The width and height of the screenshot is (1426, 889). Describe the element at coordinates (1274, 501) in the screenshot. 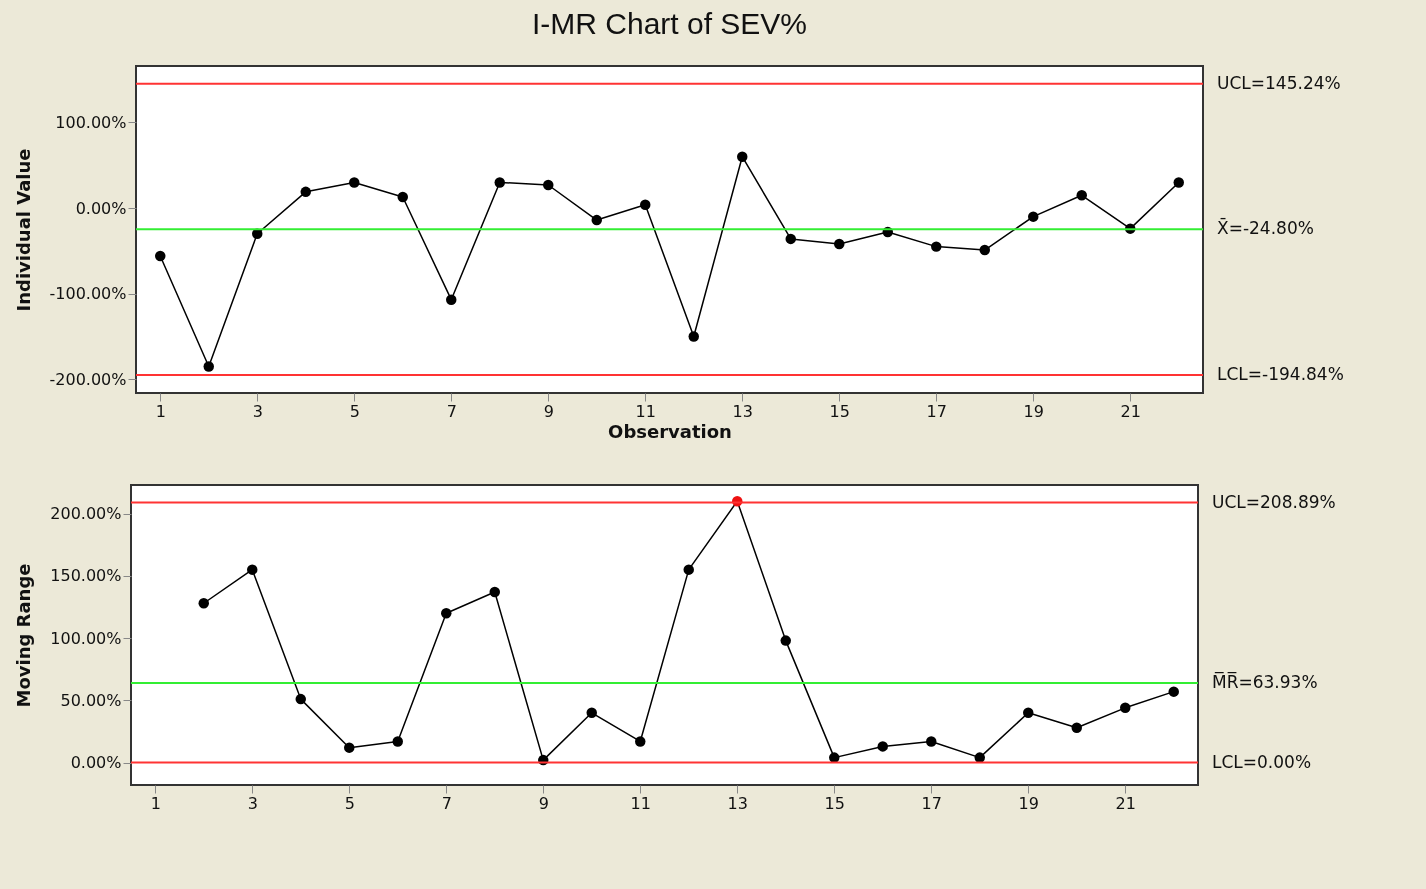

I see `ref-line-label: UCL=208.89%` at that location.